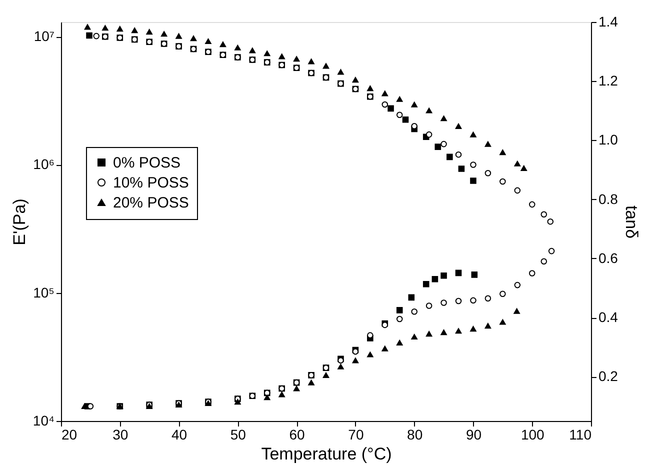  I want to click on y-tick-label: 10⁵, so click(43, 292).